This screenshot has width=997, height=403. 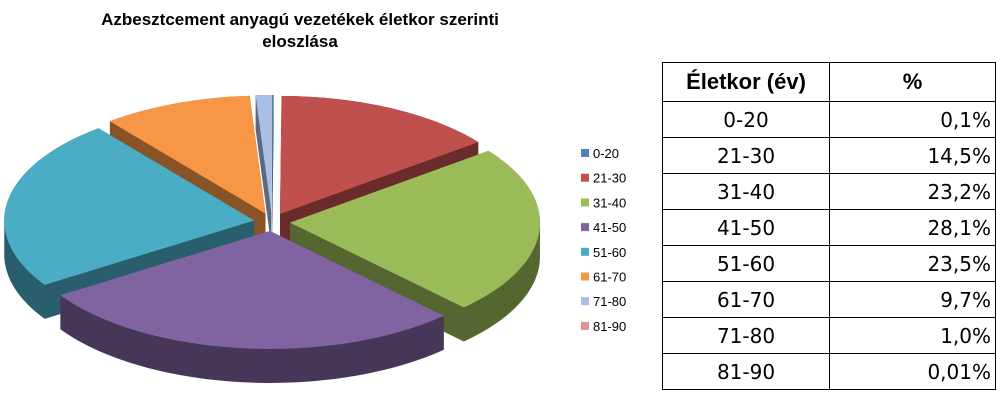 I want to click on table-row: 41-50 28,1%, so click(x=829, y=227).